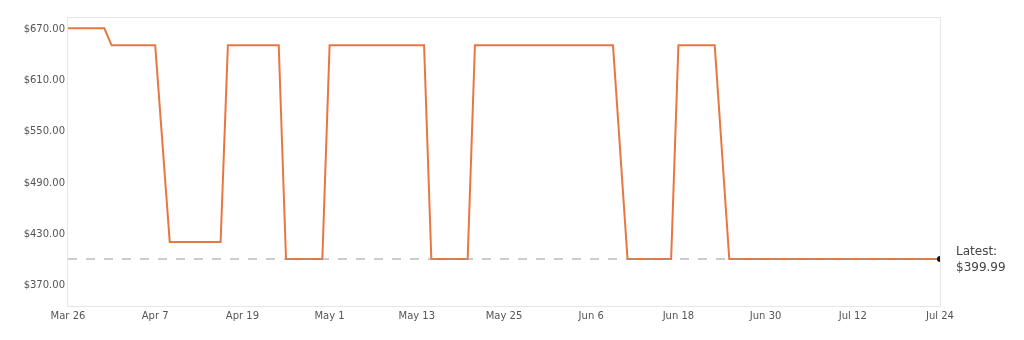 This screenshot has width=1024, height=340. I want to click on x-tick-label: Mar 26, so click(68, 315).